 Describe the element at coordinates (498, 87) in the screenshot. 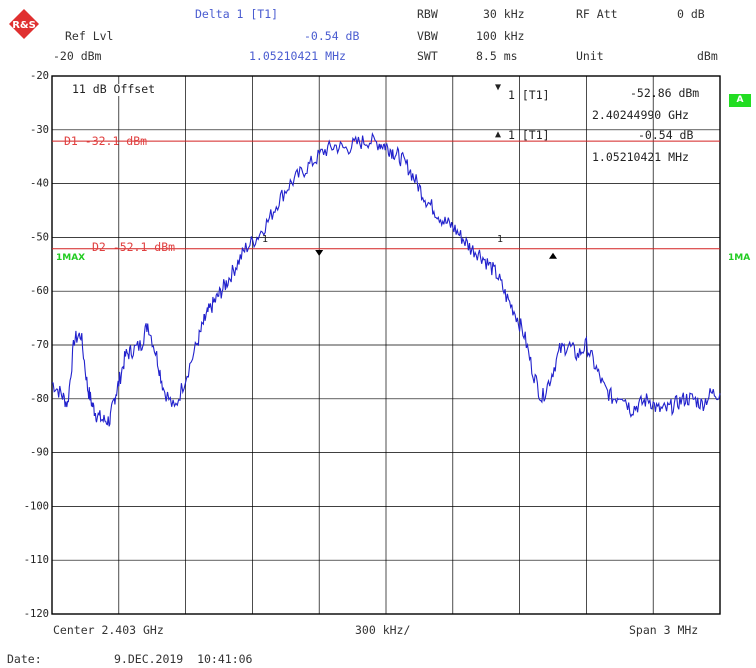

I see `marker1-triangle-icon: ▼` at that location.